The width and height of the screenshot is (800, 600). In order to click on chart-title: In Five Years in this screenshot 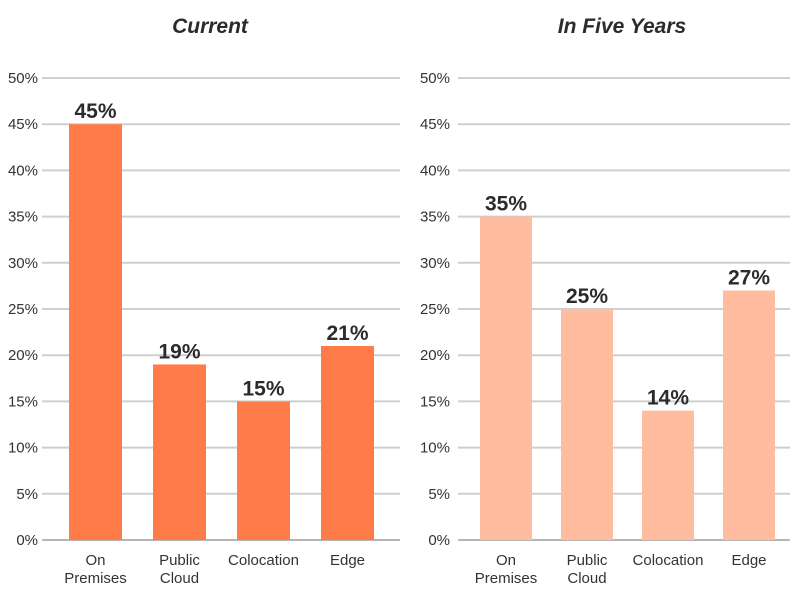, I will do `click(622, 26)`.